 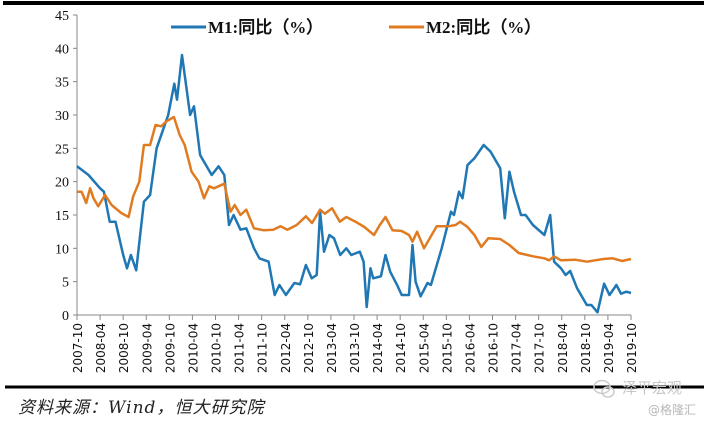 I want to click on y-tick-label: 5, so click(x=65, y=283).